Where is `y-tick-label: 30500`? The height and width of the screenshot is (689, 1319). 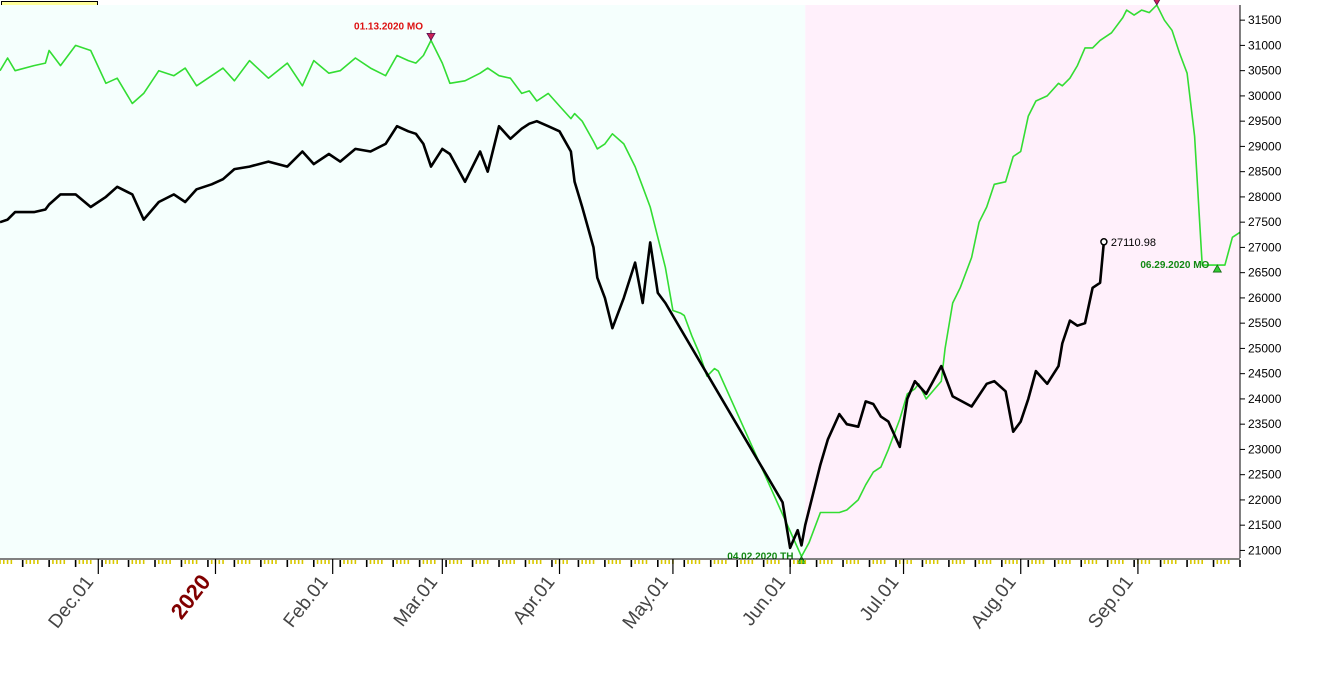
y-tick-label: 30500 is located at coordinates (1265, 71).